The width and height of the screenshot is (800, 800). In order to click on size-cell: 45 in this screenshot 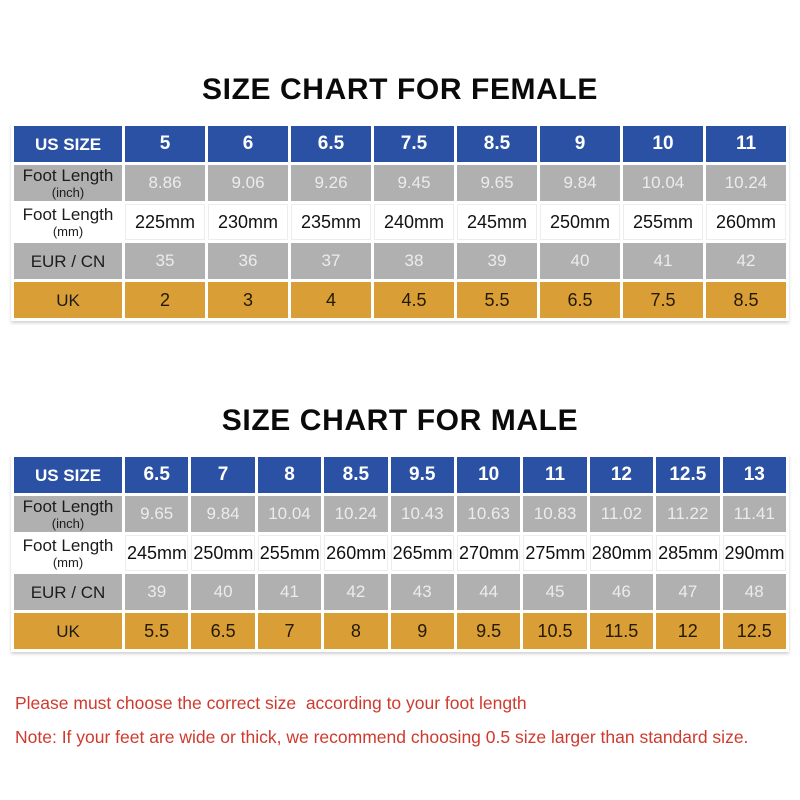, I will do `click(555, 592)`.